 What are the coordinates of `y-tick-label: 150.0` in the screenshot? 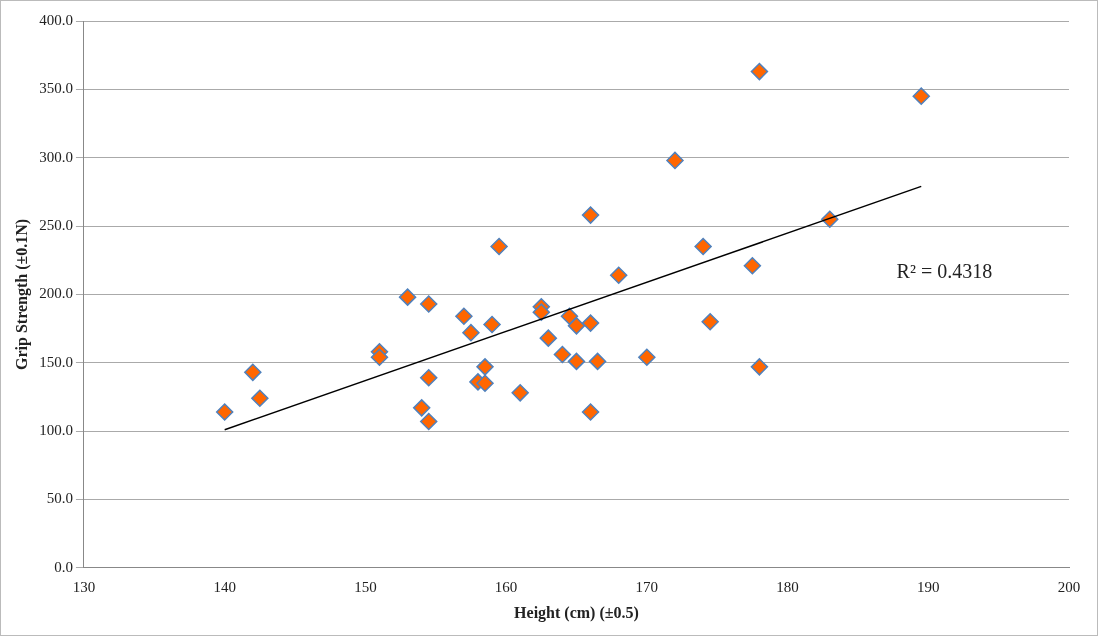 It's located at (56, 361).